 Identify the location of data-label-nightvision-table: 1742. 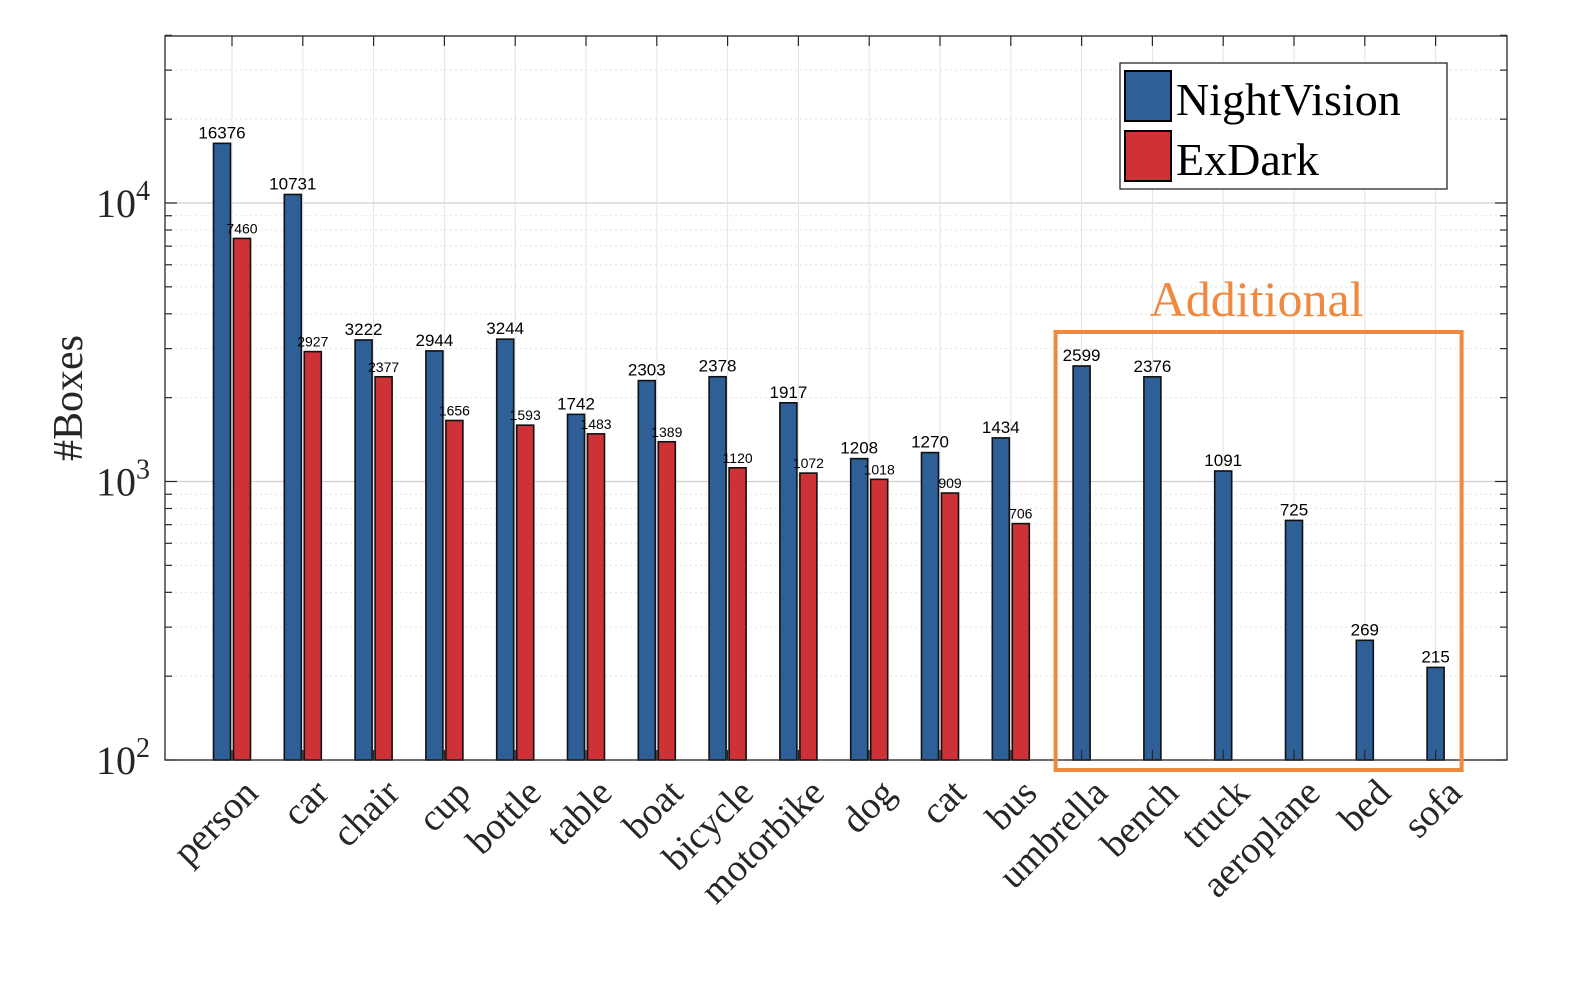
(576, 403).